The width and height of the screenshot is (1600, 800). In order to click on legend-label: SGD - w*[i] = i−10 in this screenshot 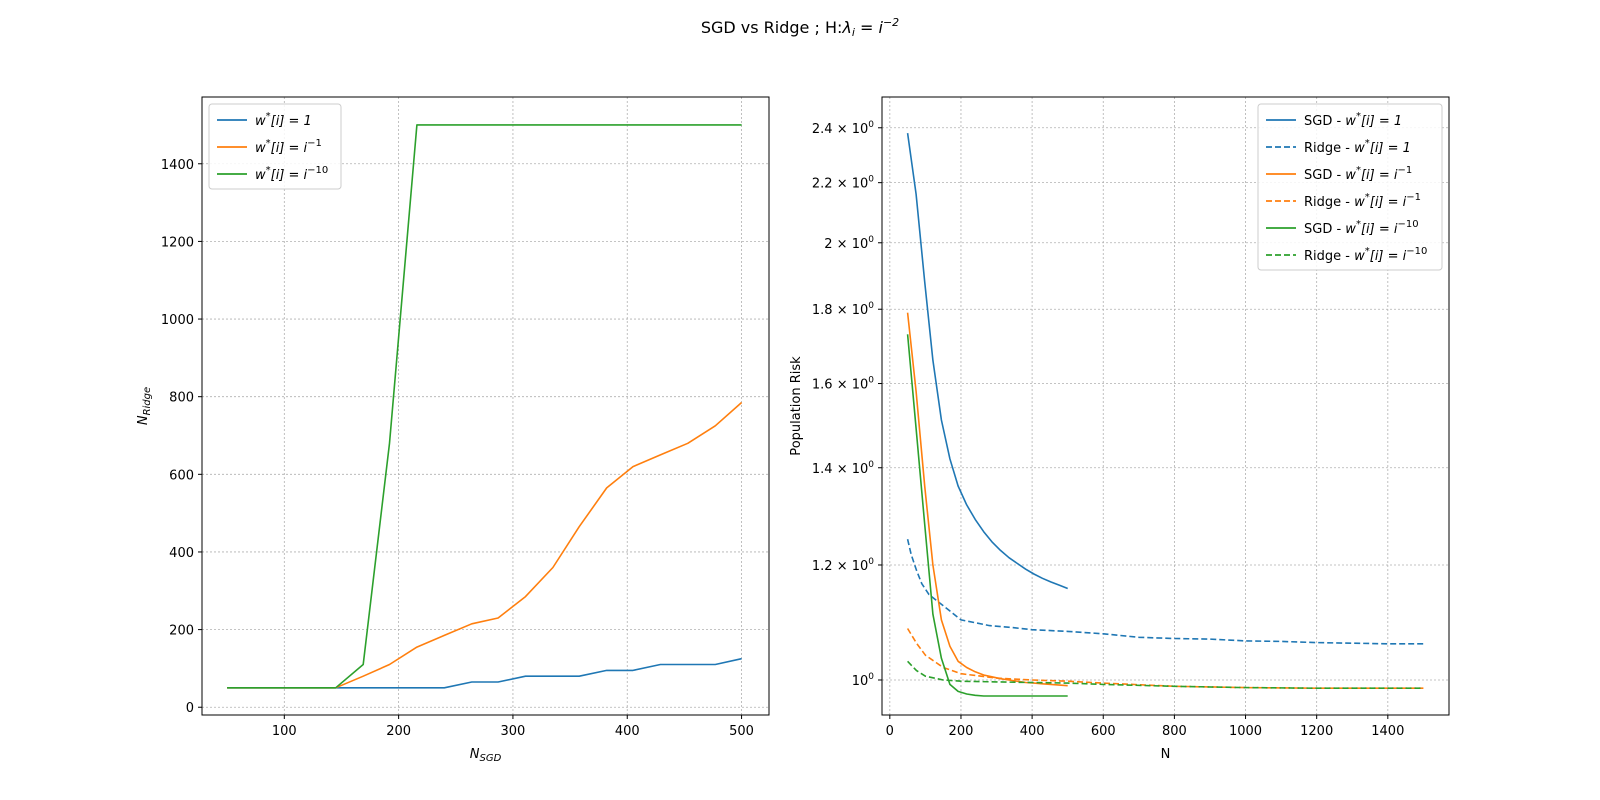, I will do `click(1361, 228)`.